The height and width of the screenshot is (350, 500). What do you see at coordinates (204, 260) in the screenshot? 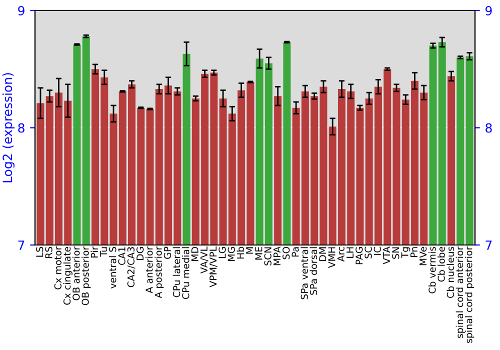
I see `x-tick-label: VA/VL` at bounding box center [204, 260].